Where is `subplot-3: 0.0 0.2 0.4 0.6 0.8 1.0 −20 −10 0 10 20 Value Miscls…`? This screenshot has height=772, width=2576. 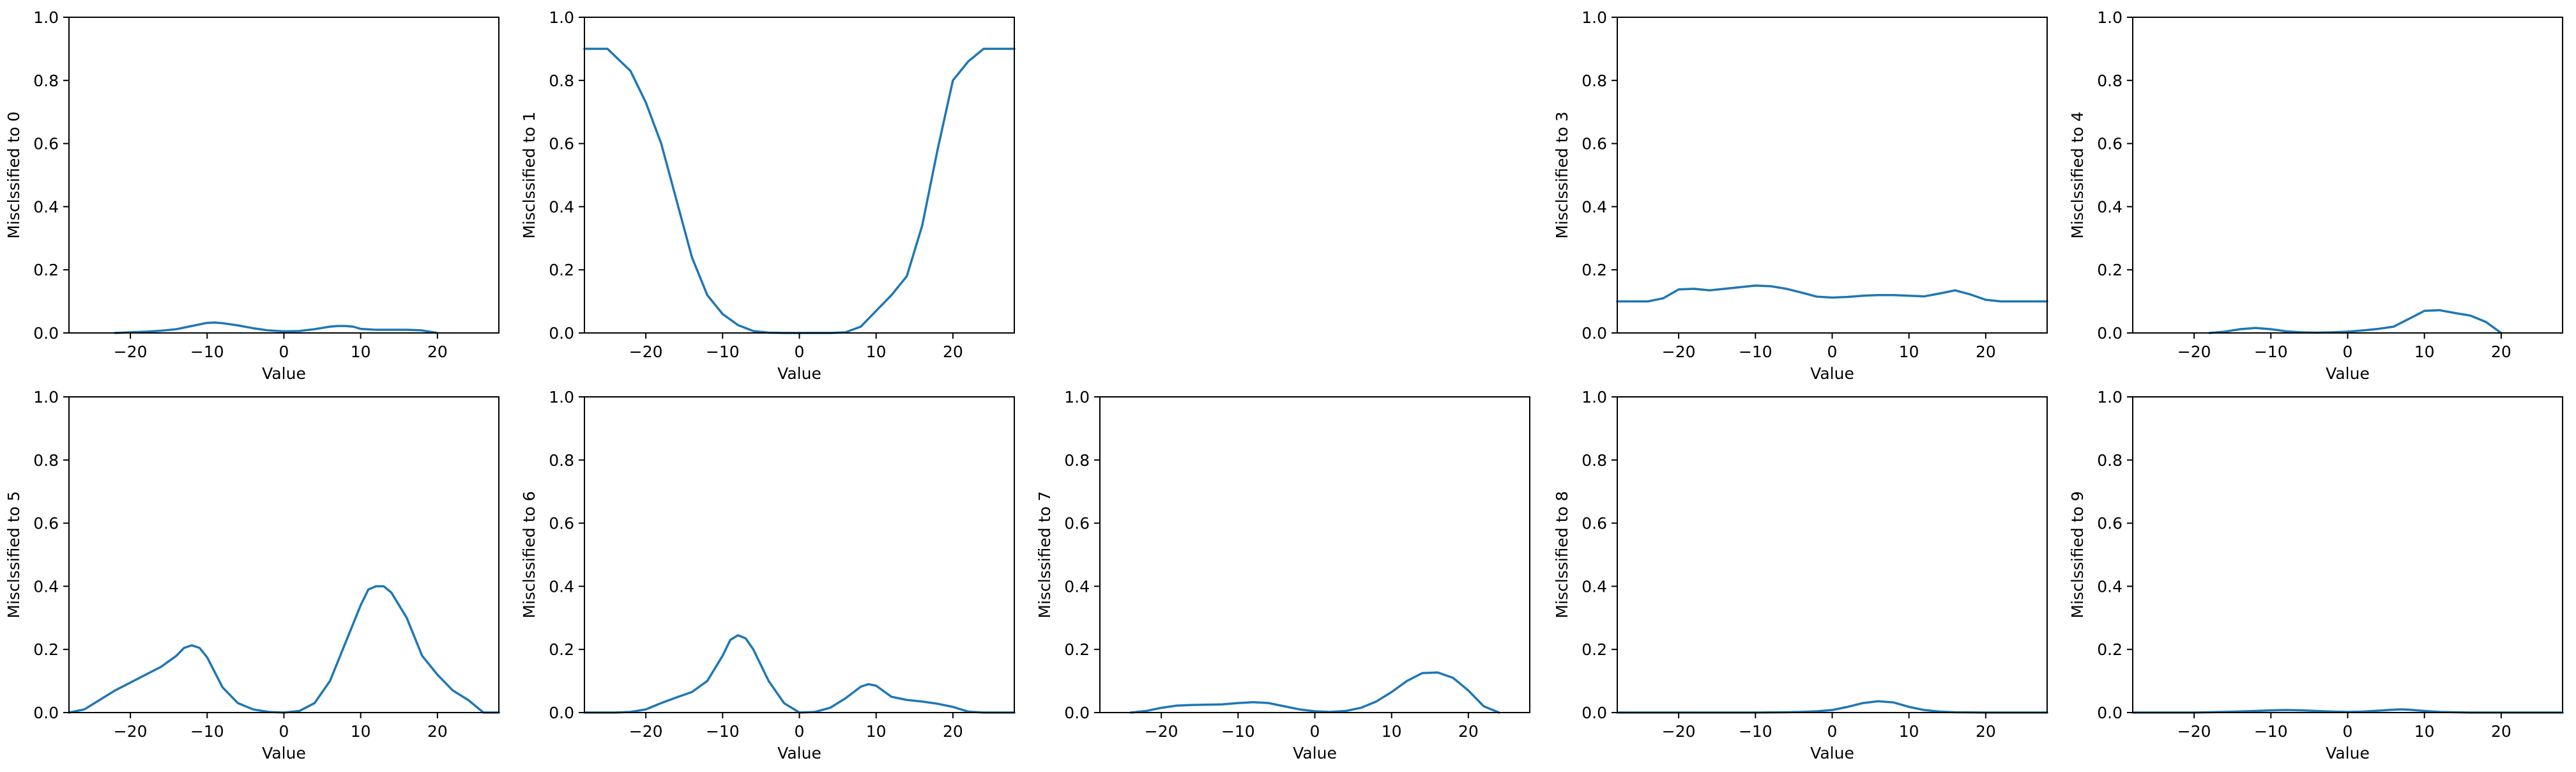 subplot-3: 0.0 0.2 0.4 0.6 0.8 1.0 −20 −10 0 10 20 Value Miscls… is located at coordinates (1800, 196).